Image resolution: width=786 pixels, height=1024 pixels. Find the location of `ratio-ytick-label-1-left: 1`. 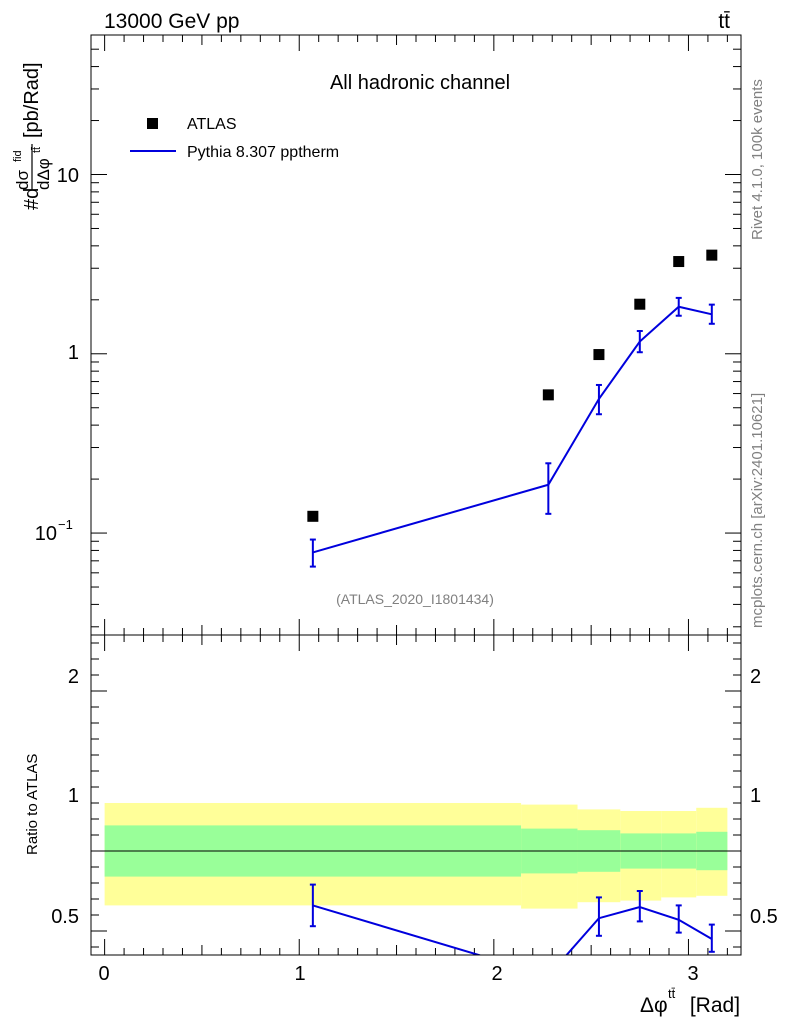

ratio-ytick-label-1-left: 1 is located at coordinates (73, 796).